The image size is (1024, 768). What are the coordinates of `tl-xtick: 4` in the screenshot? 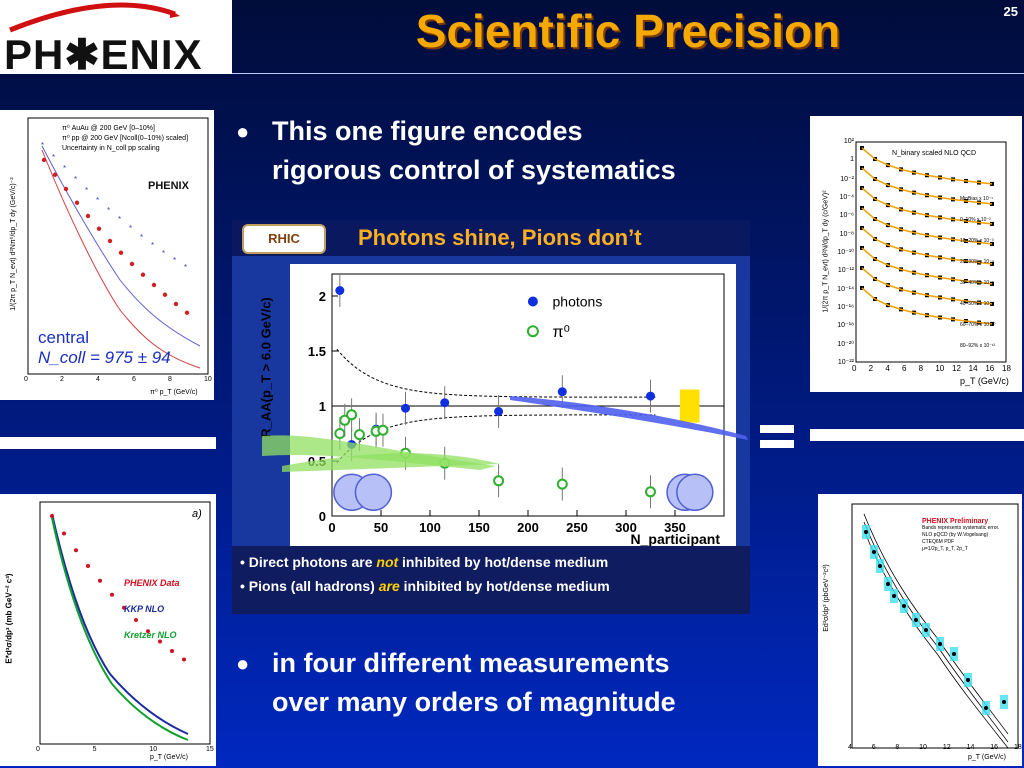 It's located at (98, 379).